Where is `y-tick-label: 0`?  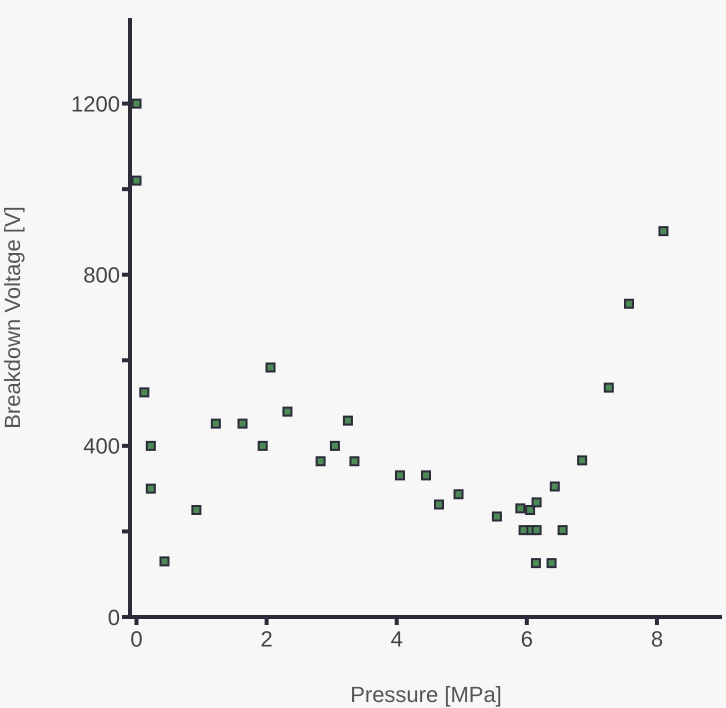
y-tick-label: 0 is located at coordinates (114, 617).